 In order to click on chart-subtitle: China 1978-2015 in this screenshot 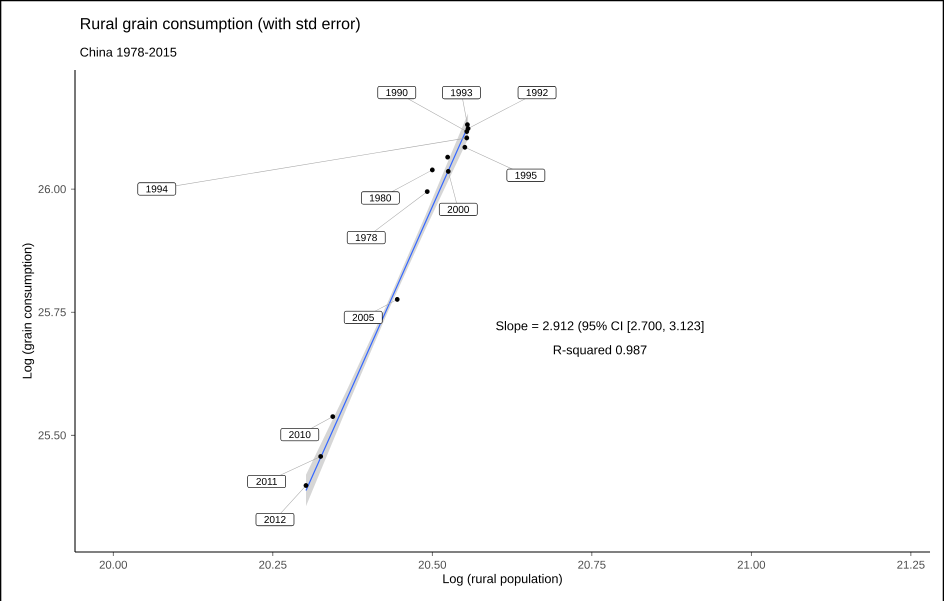, I will do `click(128, 52)`.